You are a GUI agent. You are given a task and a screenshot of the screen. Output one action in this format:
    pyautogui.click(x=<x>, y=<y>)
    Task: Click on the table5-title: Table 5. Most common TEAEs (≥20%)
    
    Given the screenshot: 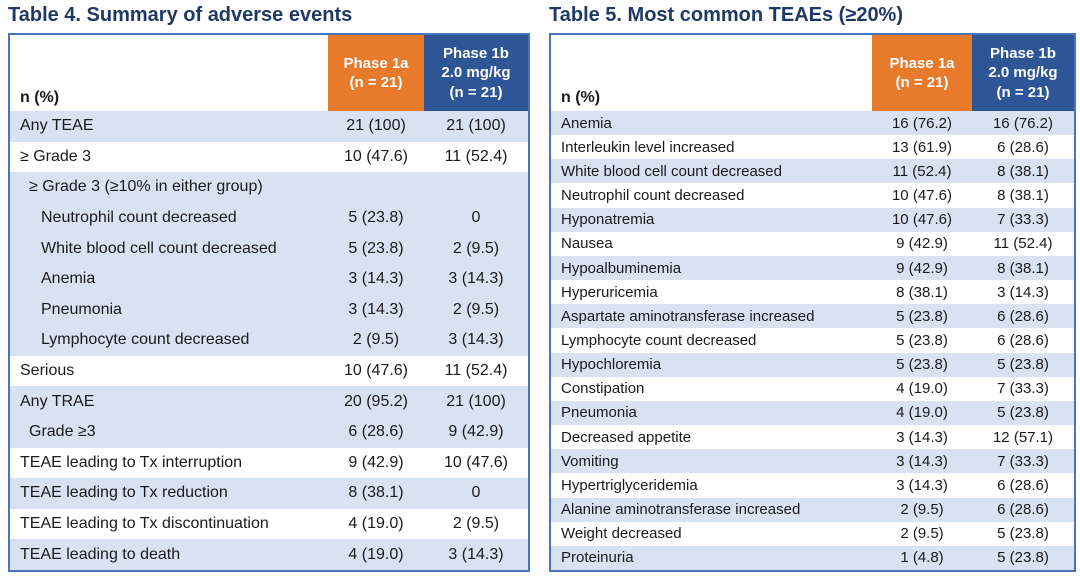 What is the action you would take?
    pyautogui.click(x=726, y=15)
    